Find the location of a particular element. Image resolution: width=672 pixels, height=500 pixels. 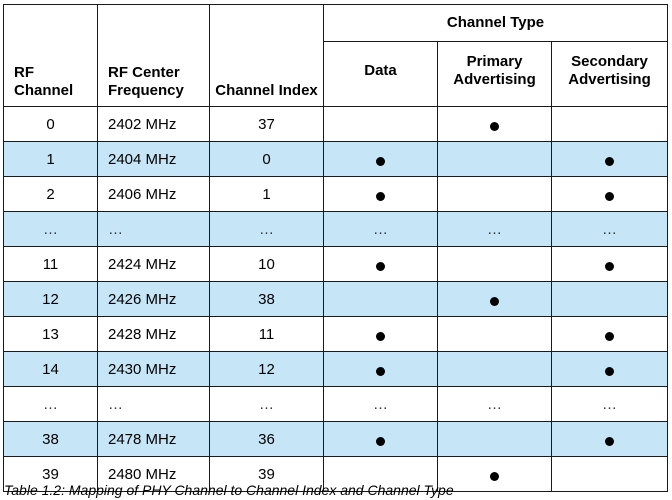

cell-channel-index: 37 is located at coordinates (266, 124).